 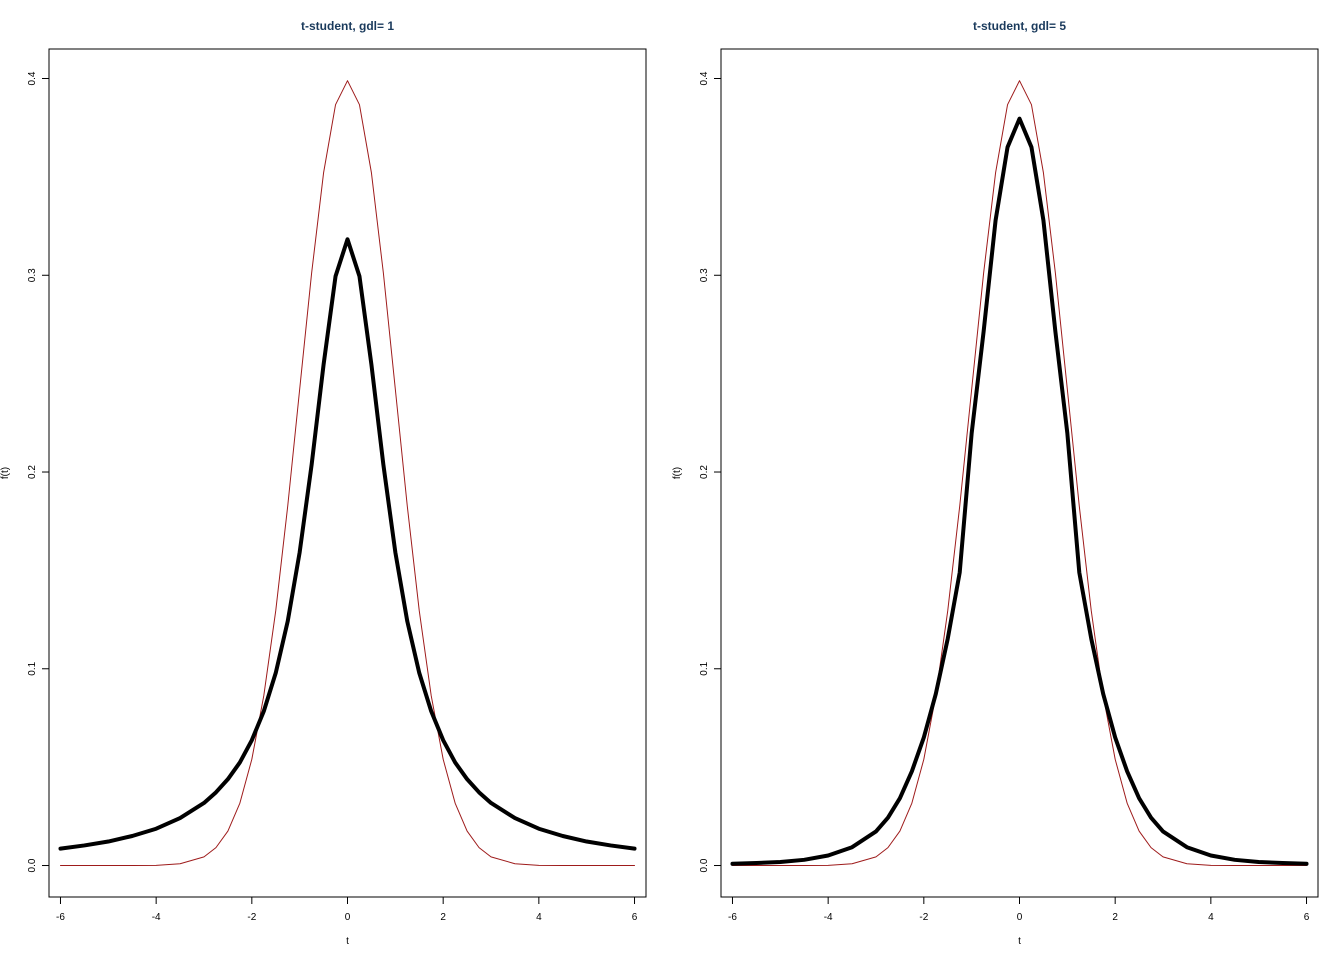 What do you see at coordinates (347, 26) in the screenshot?
I see `chart-title: t-student, gdl= 1` at bounding box center [347, 26].